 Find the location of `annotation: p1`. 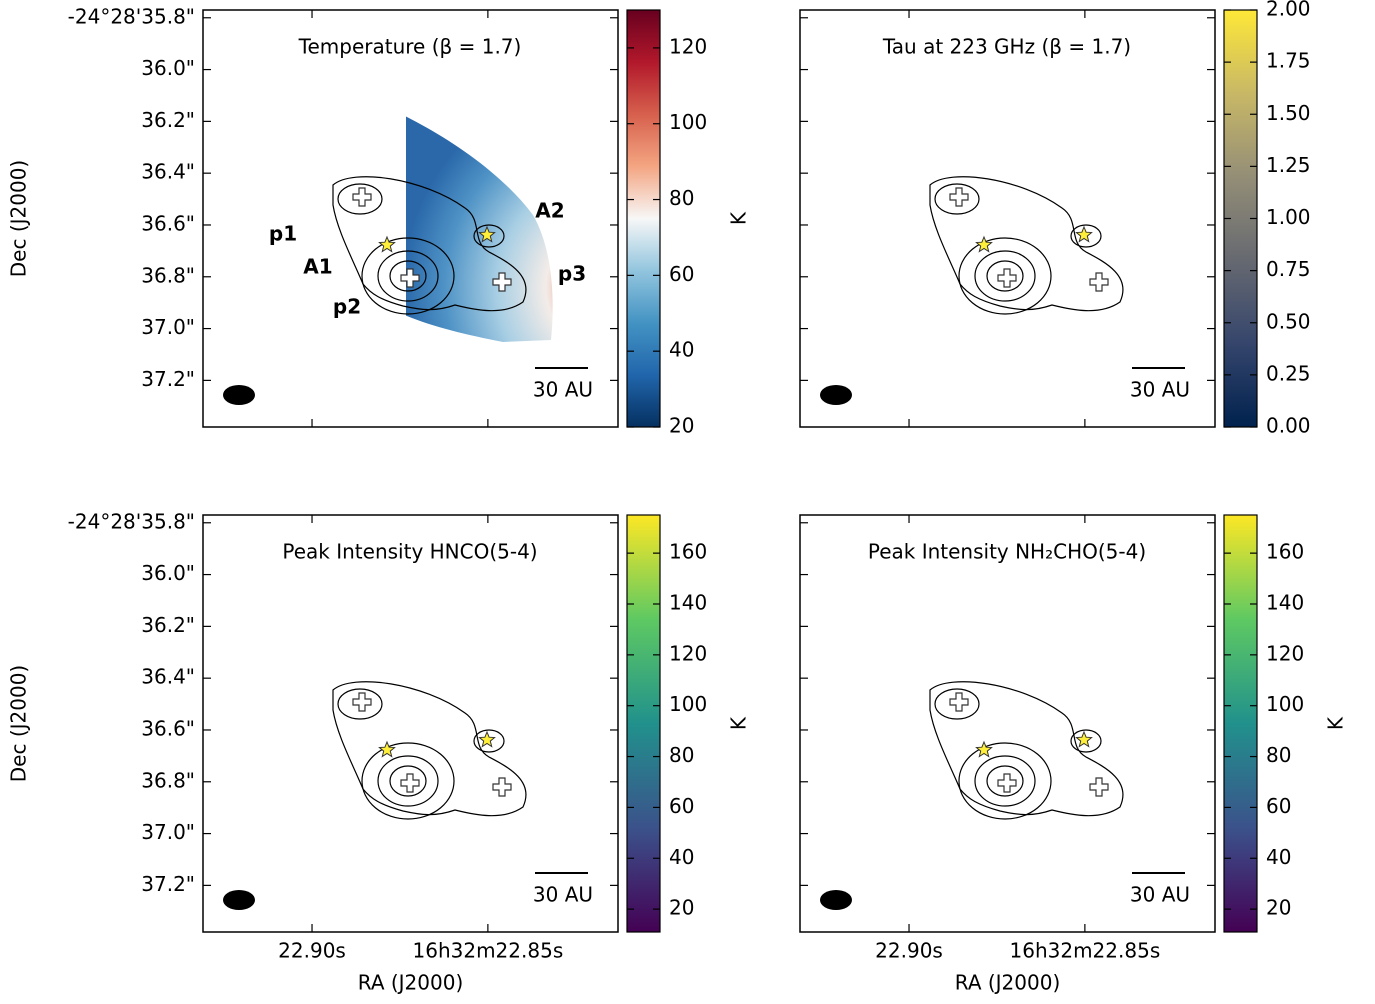

annotation: p1 is located at coordinates (283, 234).